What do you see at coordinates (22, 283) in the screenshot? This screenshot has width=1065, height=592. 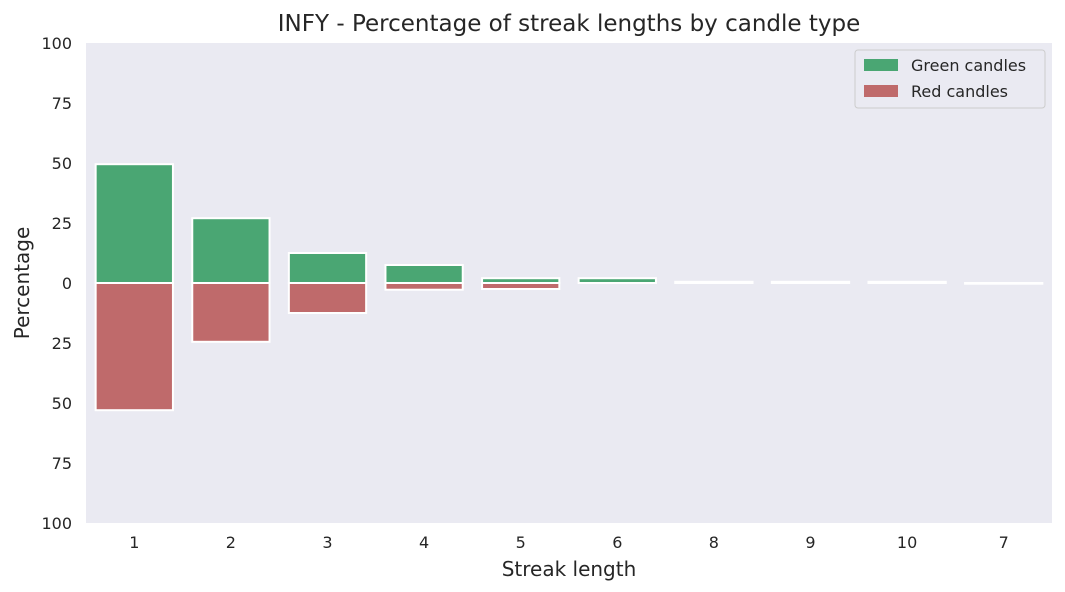 I see `y-axis-label: Percentage` at bounding box center [22, 283].